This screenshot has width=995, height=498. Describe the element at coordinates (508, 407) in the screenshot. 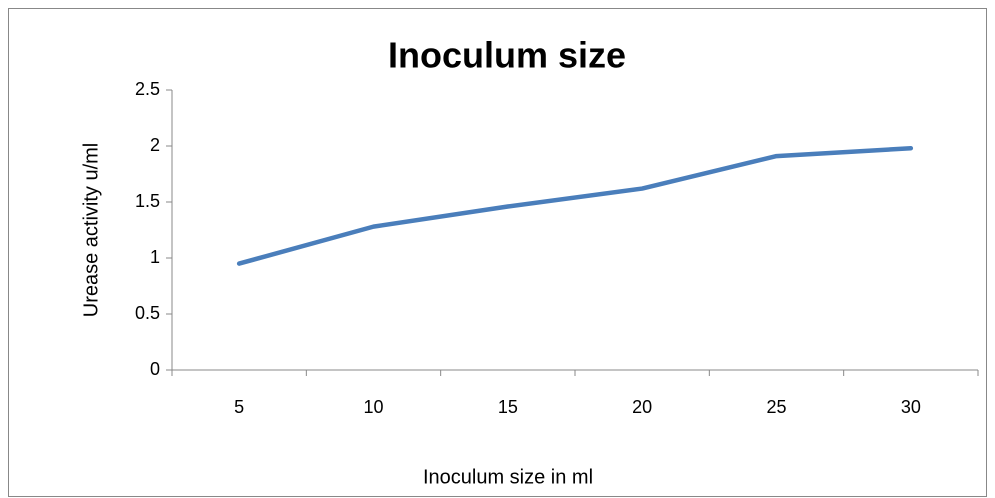

I see `x-tick-label: 15` at that location.